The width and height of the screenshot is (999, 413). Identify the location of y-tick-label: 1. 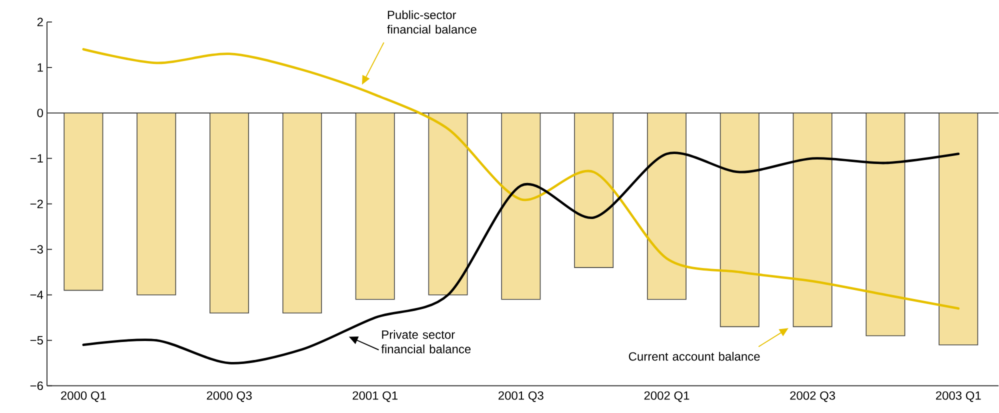
(40, 67).